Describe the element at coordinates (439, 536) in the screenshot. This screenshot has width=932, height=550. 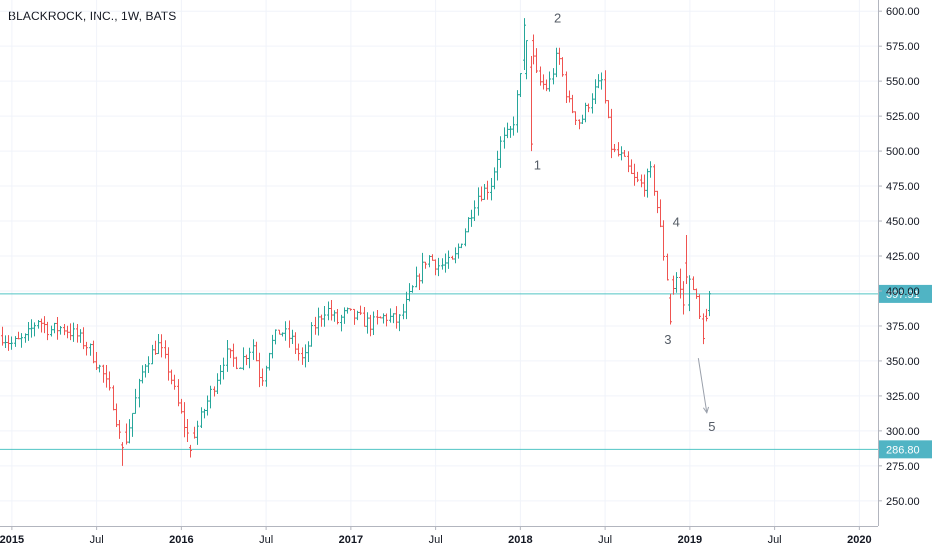
I see `time-axis: 2015 Jul 2016 Jul 2017 Jul 2018 Jul 2019 Jul 2020` at that location.